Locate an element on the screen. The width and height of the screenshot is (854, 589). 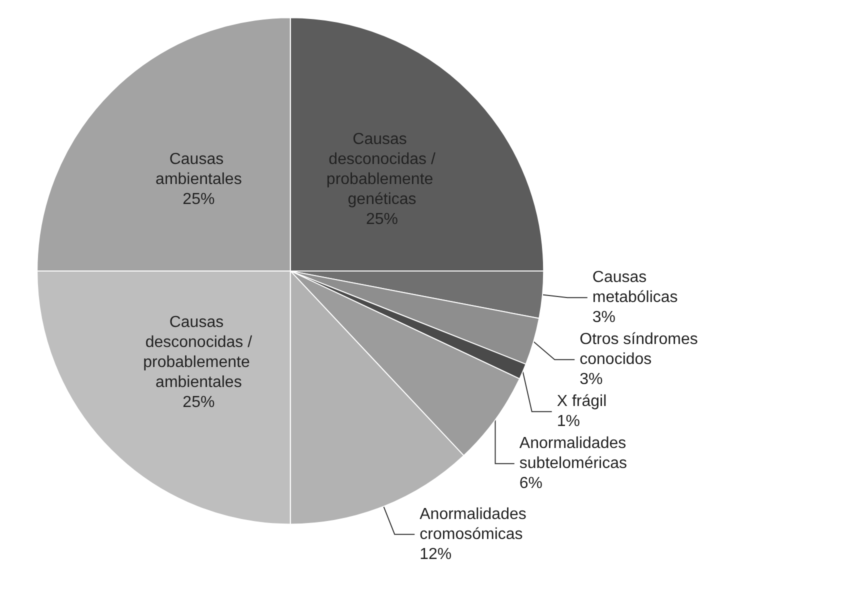
slice-label: X frágil is located at coordinates (581, 401).